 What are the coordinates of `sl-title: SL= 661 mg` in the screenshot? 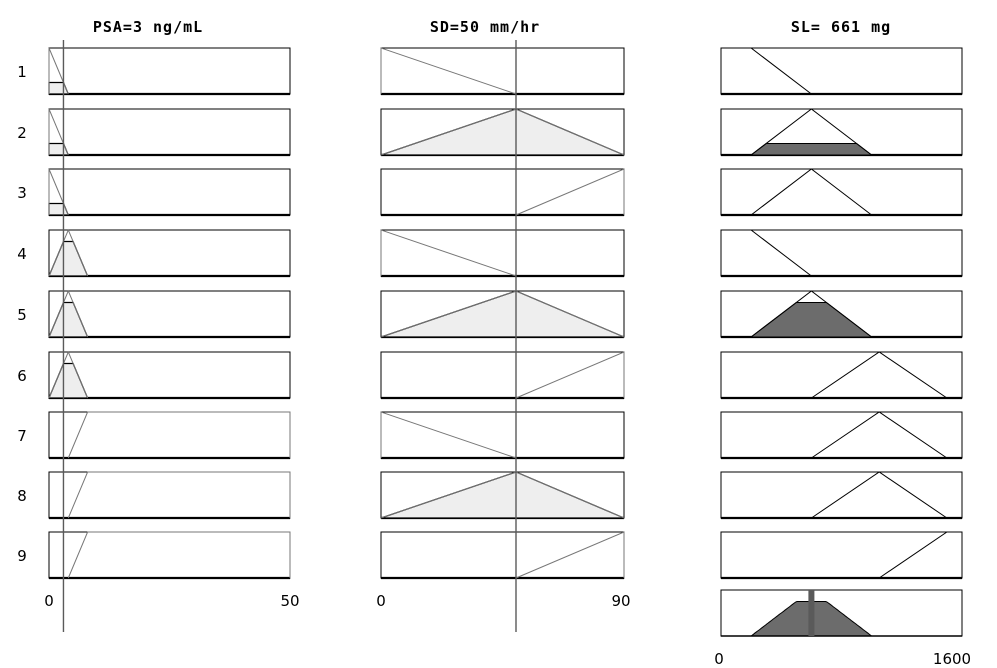 It's located at (841, 27).